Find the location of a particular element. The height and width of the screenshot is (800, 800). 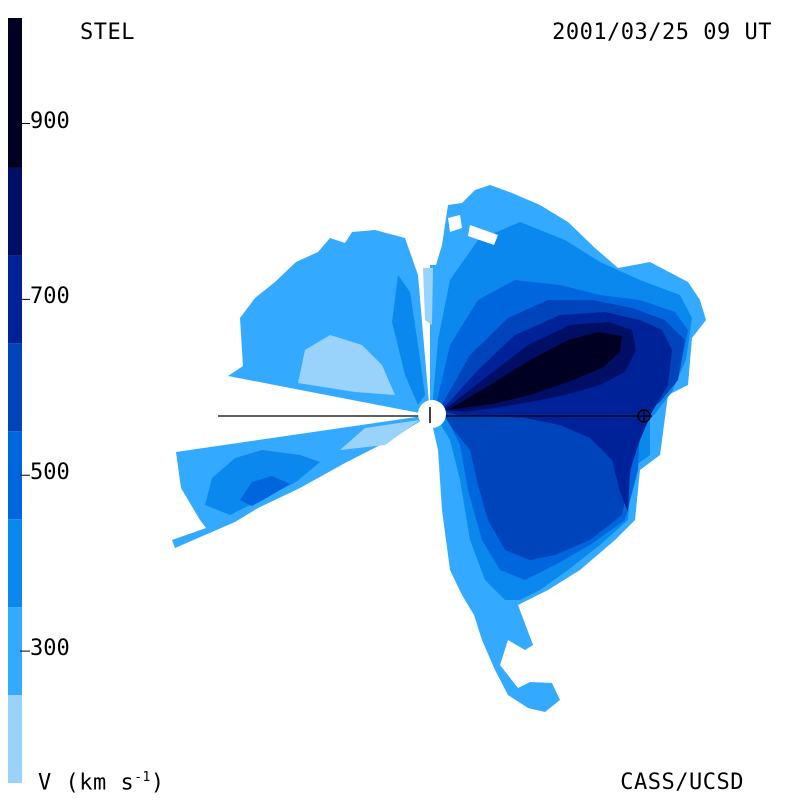

ring-4-left is located at coordinates (265, 491).